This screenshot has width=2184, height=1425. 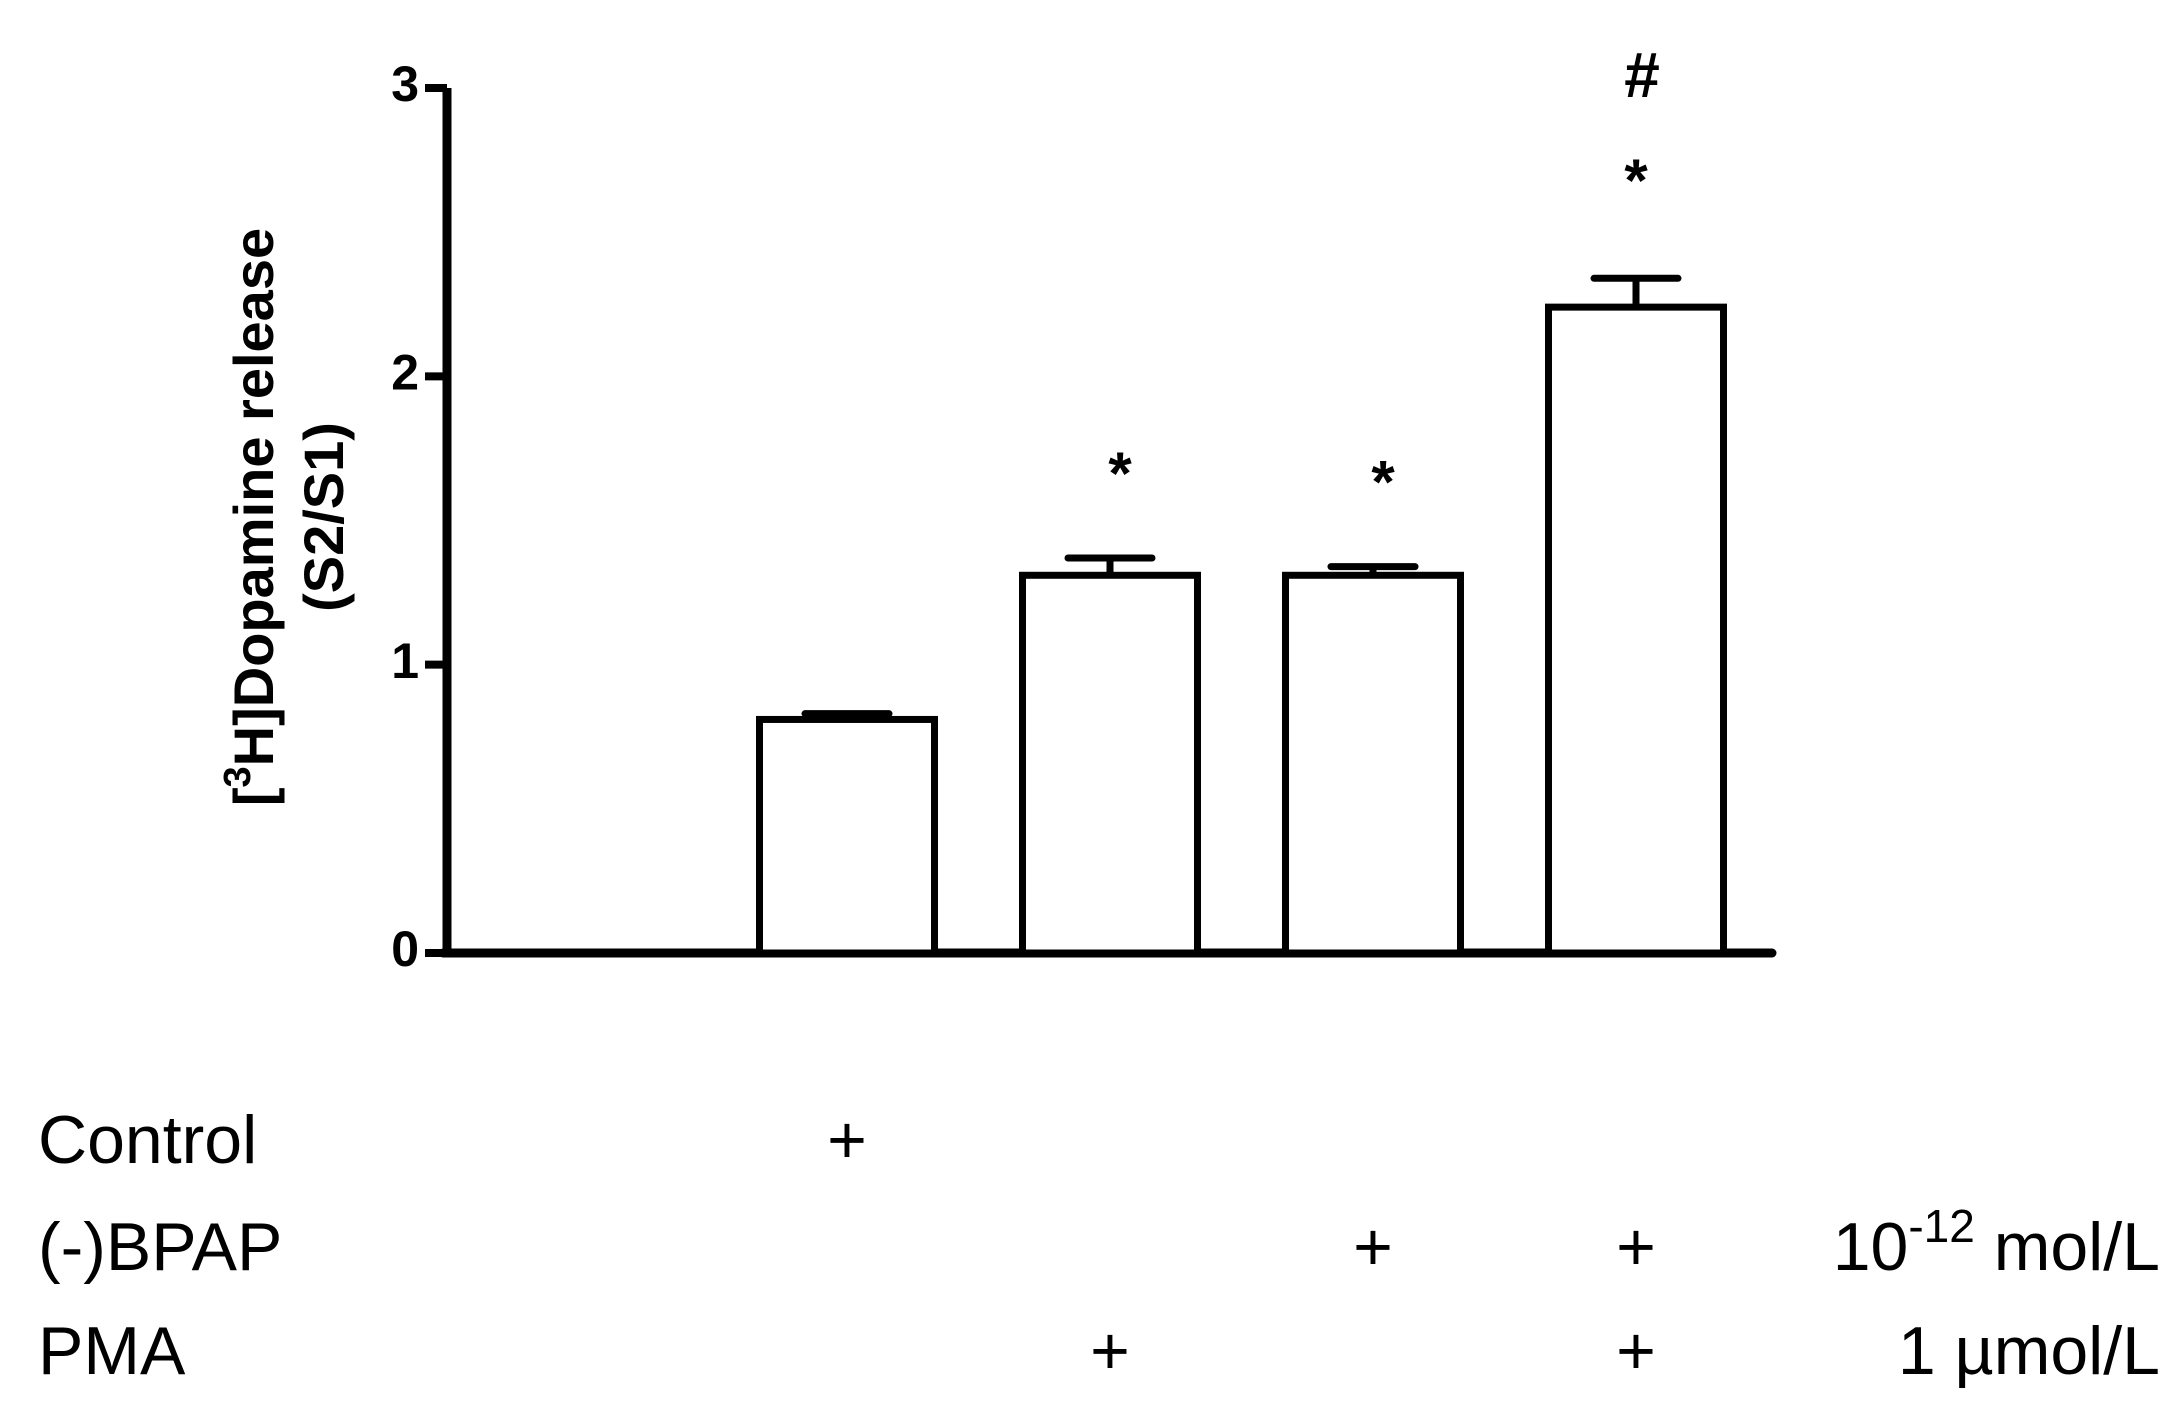 I want to click on significance-mark: #, so click(x=1642, y=75).